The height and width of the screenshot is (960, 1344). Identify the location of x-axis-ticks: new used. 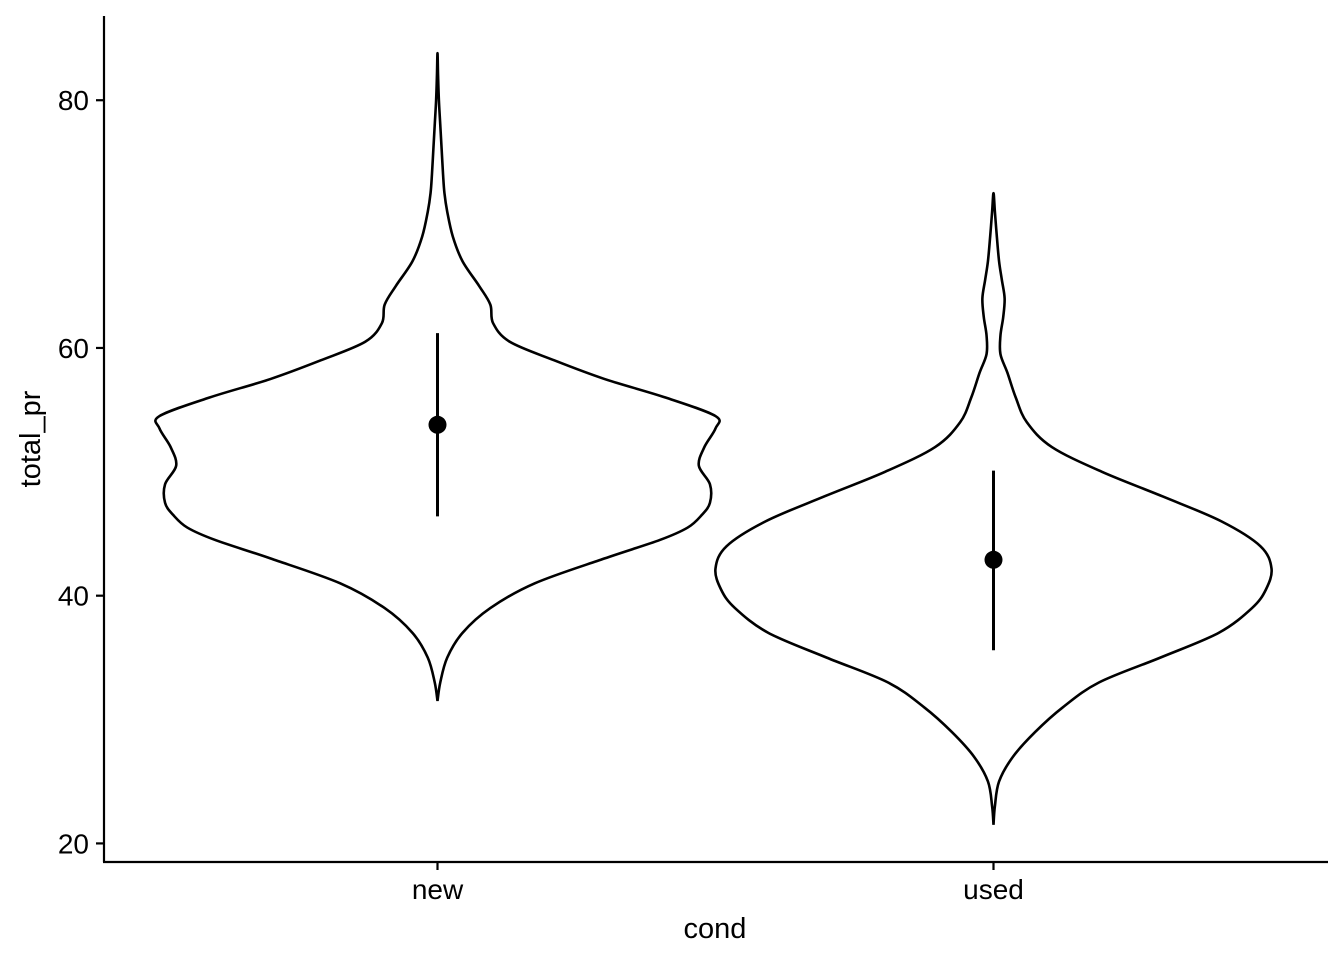
(718, 883).